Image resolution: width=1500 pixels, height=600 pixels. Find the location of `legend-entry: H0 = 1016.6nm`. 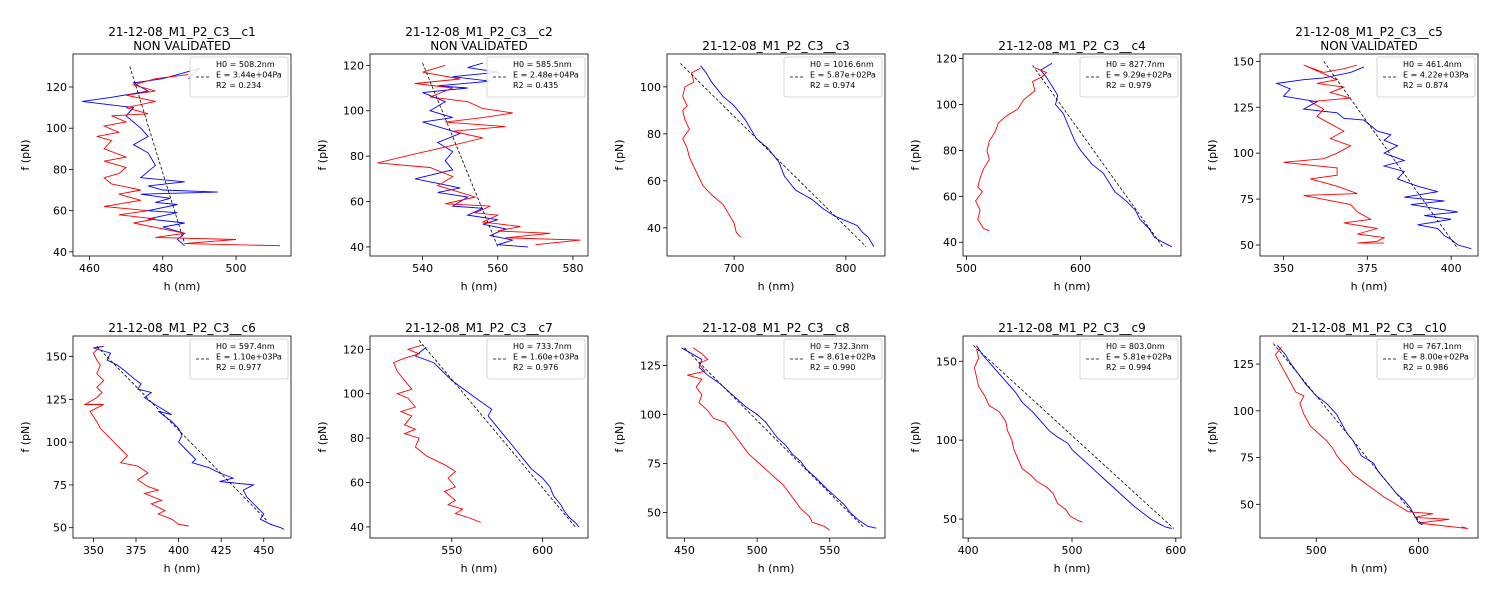

legend-entry: H0 = 1016.6nm is located at coordinates (842, 64).